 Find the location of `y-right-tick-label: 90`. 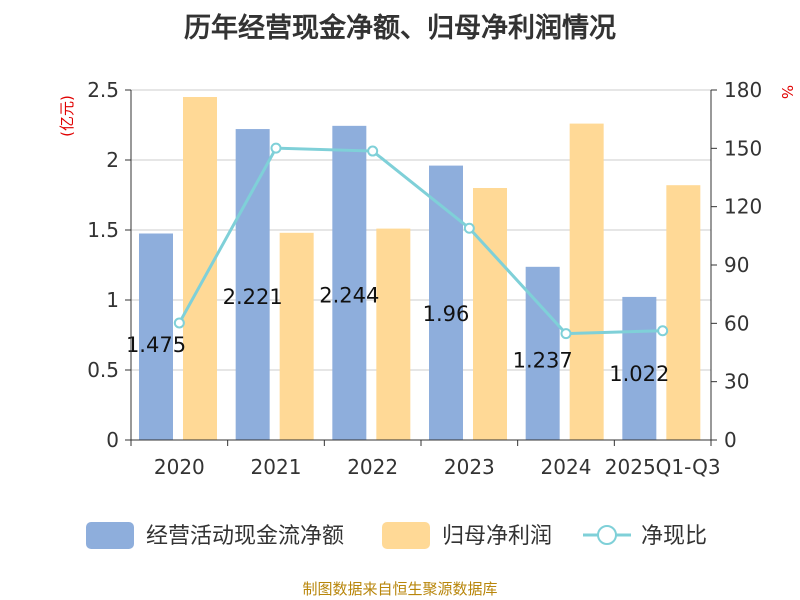

y-right-tick-label: 90 is located at coordinates (736, 265).